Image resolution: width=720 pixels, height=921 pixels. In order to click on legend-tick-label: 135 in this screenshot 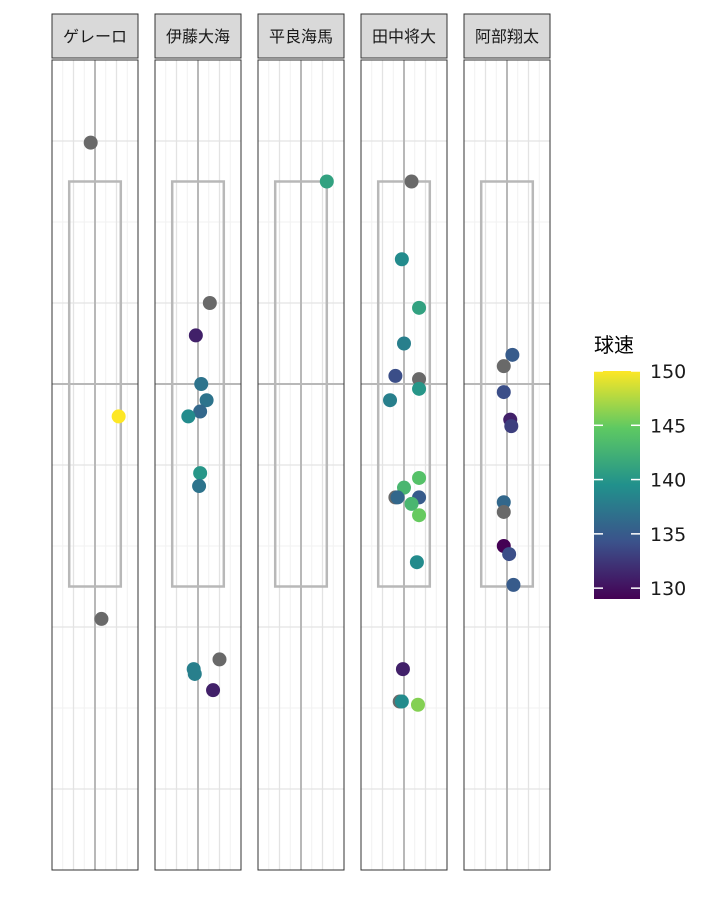, I will do `click(668, 535)`.